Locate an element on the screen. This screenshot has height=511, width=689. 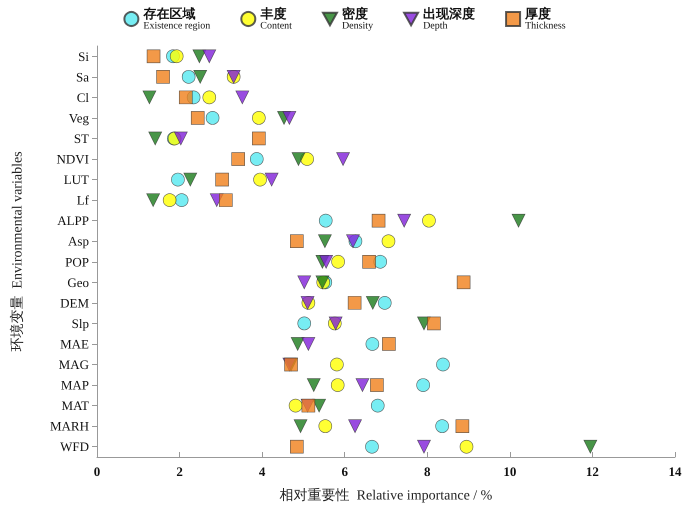
y-axis-title: 环境变量 Environmental variables is located at coordinates (18, 251).